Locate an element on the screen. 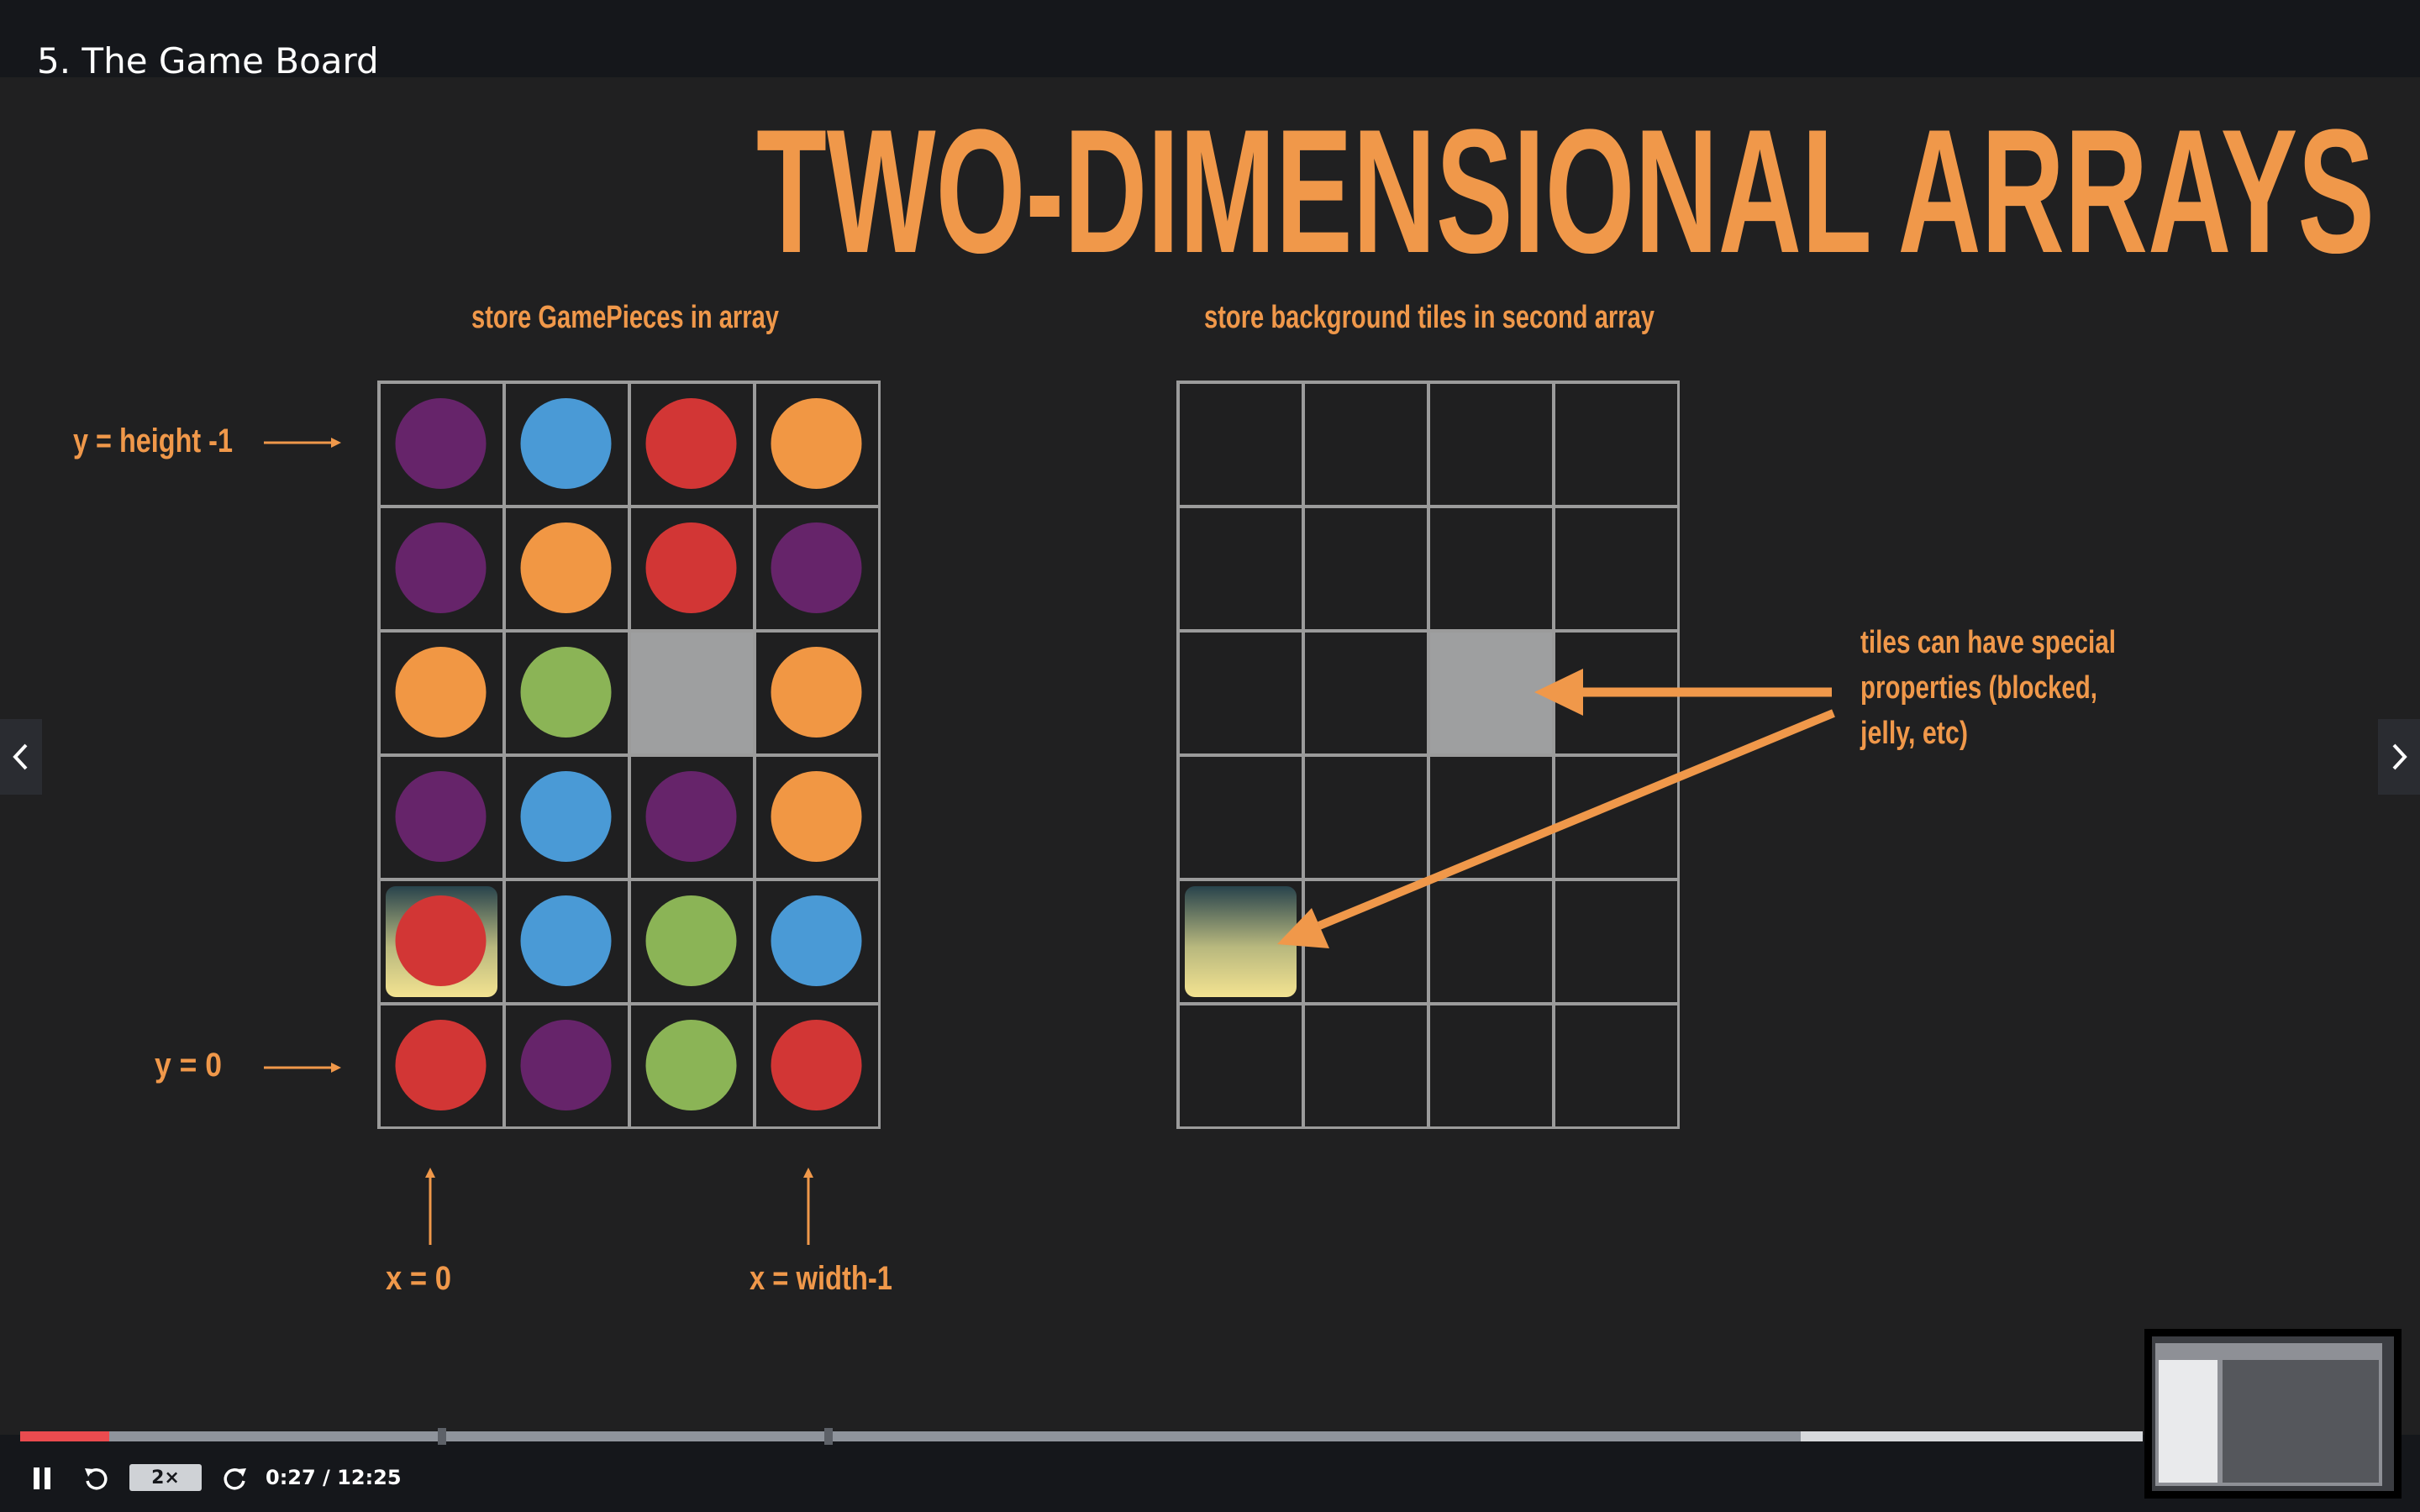 The width and height of the screenshot is (2420, 1512). rewind-icon is located at coordinates (96, 1479).